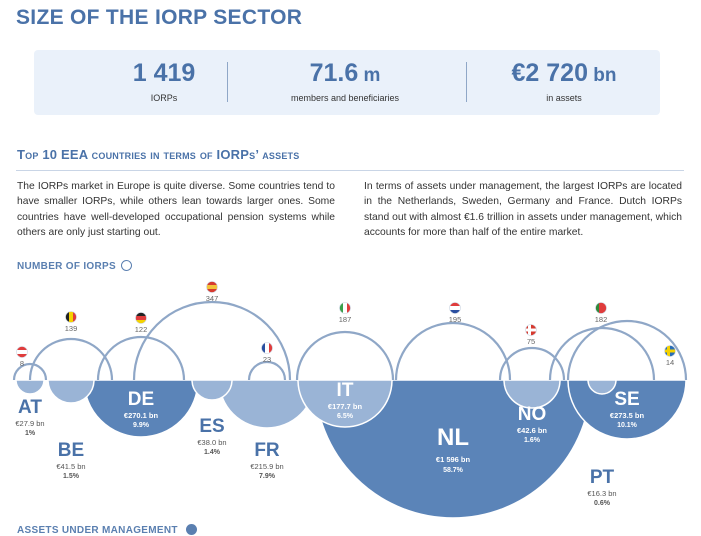 The height and width of the screenshot is (536, 701). Describe the element at coordinates (212, 452) in the screenshot. I see `assets-share-es: 1.4%` at that location.